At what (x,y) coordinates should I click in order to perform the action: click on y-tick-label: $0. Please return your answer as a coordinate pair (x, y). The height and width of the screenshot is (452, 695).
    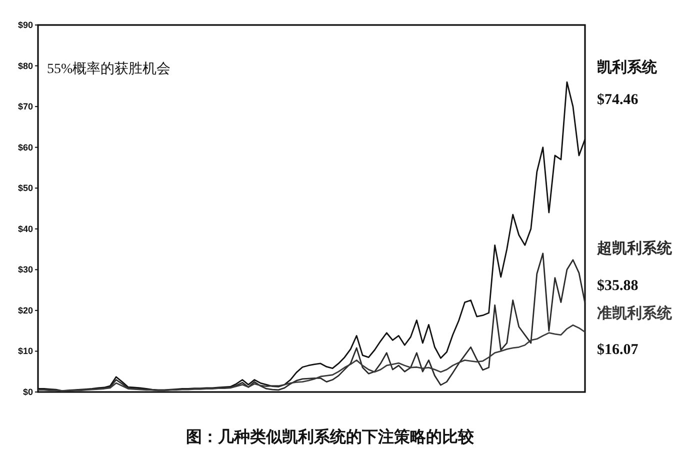
    Looking at the image, I should click on (27, 392).